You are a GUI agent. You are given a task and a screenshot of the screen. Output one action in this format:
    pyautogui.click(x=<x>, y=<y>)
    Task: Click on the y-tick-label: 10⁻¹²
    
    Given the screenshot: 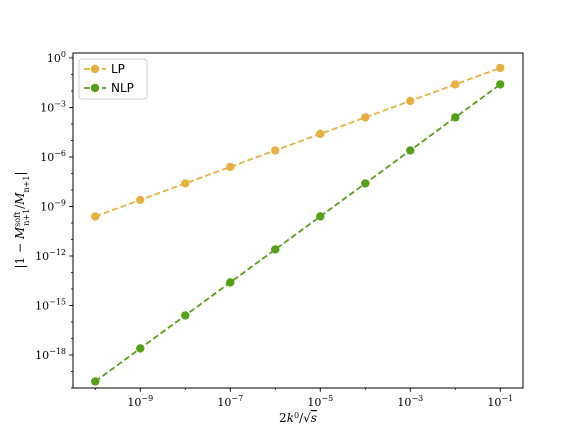 What is the action you would take?
    pyautogui.click(x=50, y=255)
    